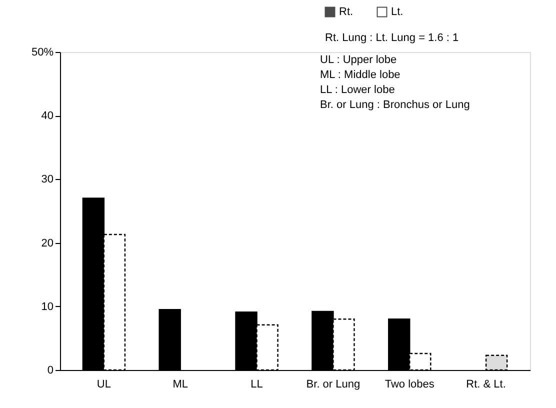 The image size is (556, 408). Describe the element at coordinates (358, 60) in the screenshot. I see `annotation: UL : Upper lobe` at that location.